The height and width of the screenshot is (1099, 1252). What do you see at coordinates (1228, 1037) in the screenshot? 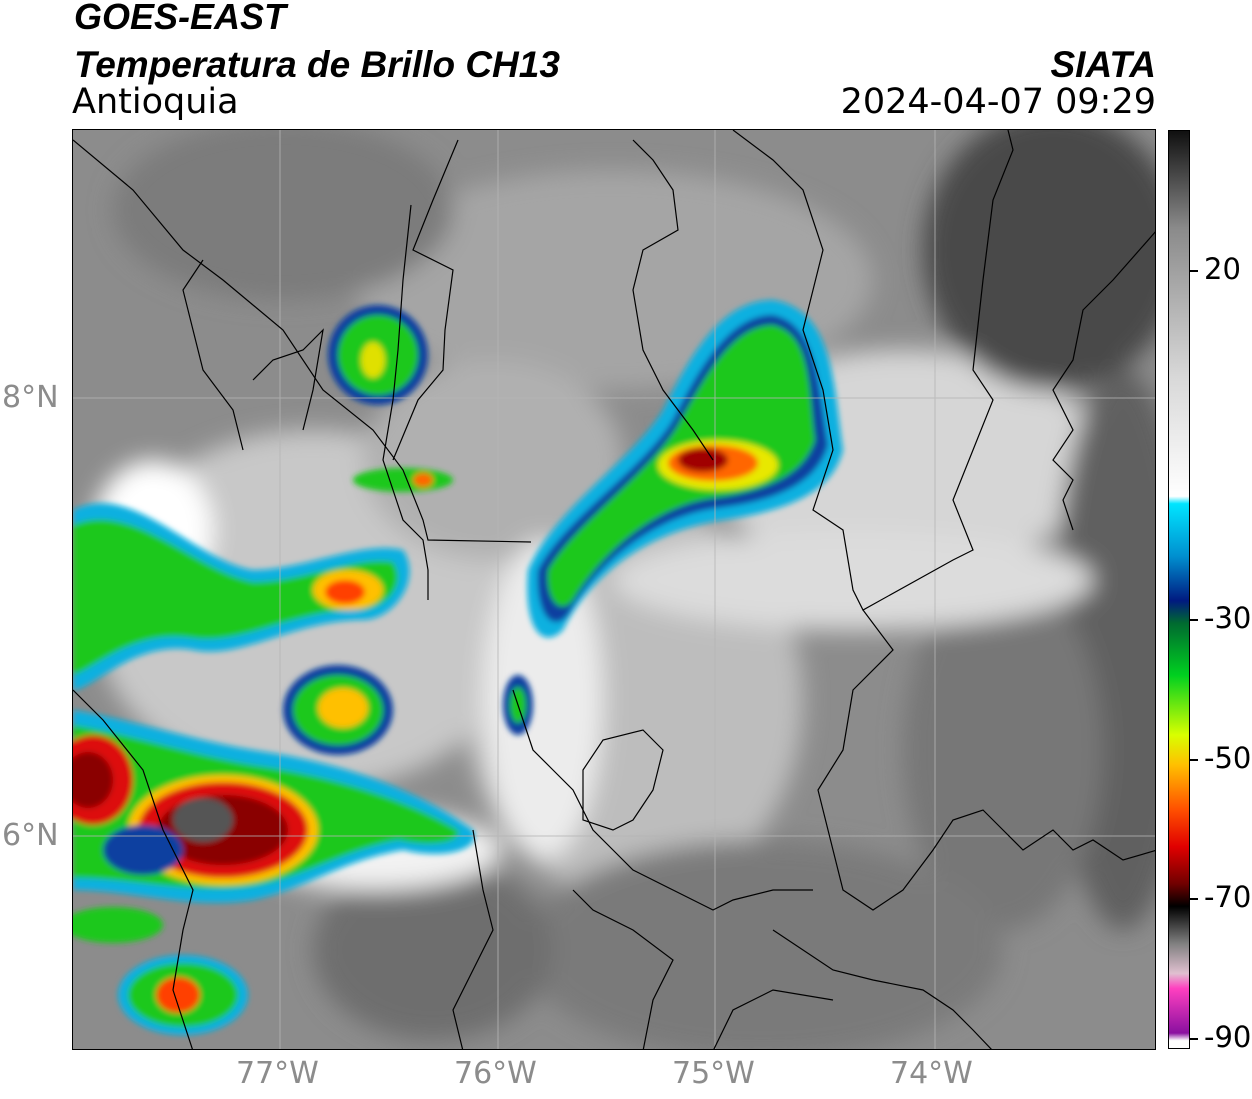
I see `colorbar-label: -90` at bounding box center [1228, 1037].